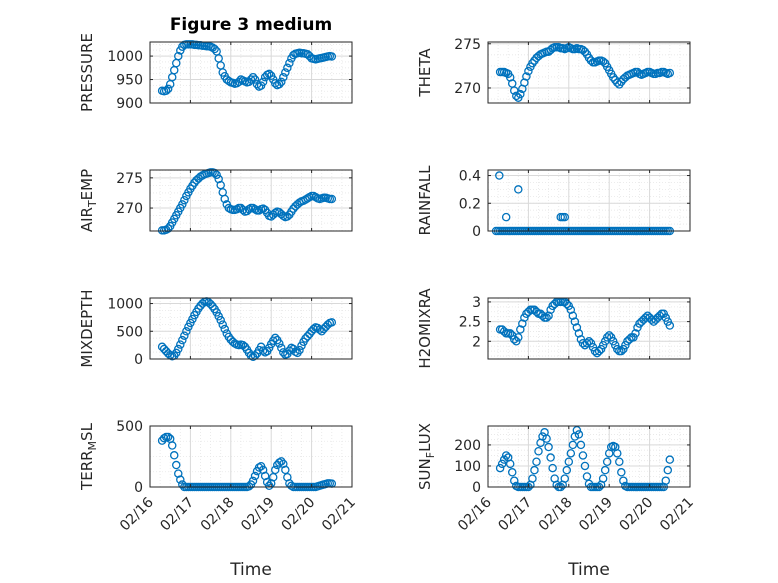 Image resolution: width=778 pixels, height=583 pixels. Describe the element at coordinates (129, 81) in the screenshot. I see `y-tick-label: 950` at that location.